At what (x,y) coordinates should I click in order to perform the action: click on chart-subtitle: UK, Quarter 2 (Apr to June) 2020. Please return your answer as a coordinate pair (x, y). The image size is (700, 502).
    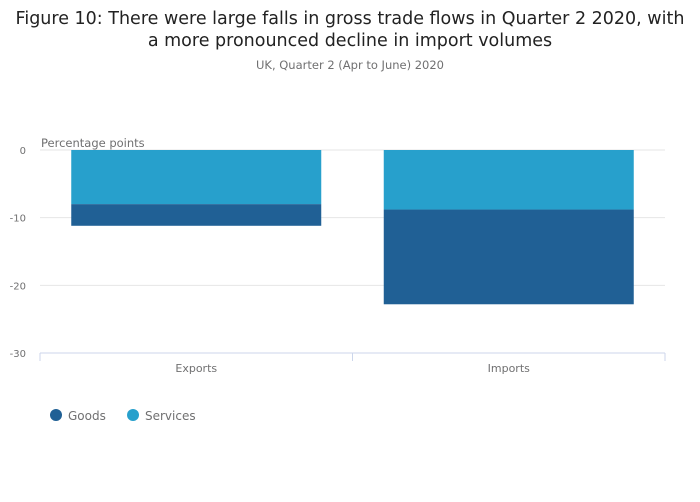
    Looking at the image, I should click on (349, 65).